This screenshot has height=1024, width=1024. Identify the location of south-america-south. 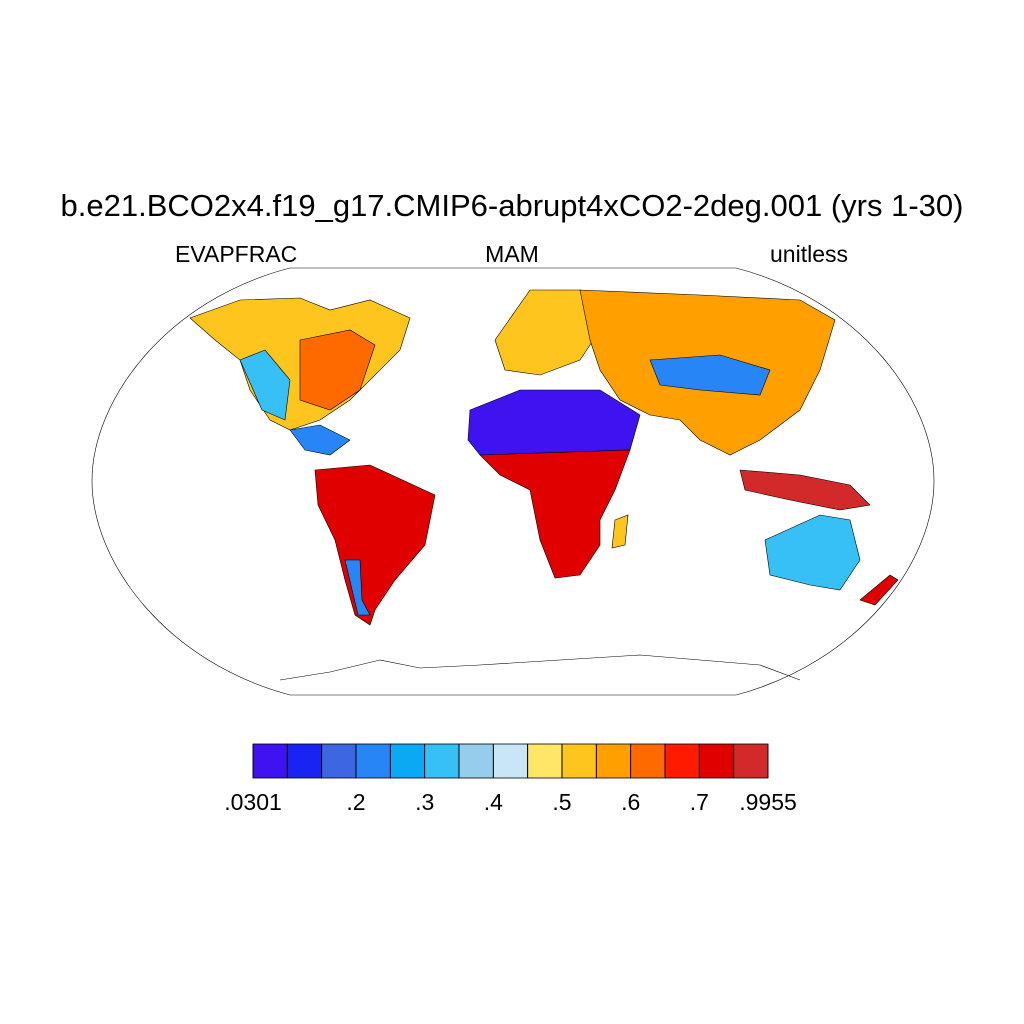
(357, 587).